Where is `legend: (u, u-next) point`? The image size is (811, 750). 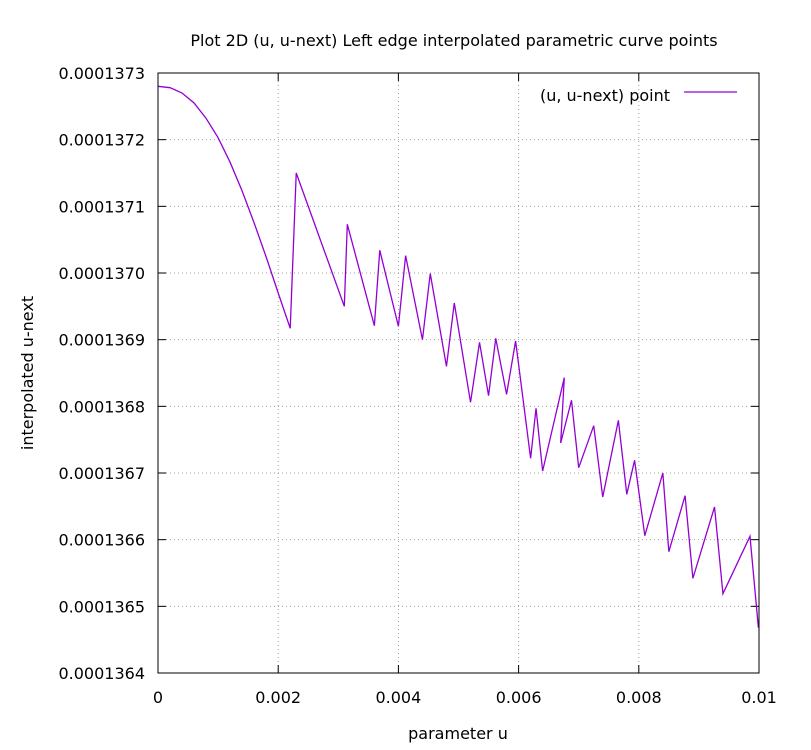 legend: (u, u-next) point is located at coordinates (638, 95).